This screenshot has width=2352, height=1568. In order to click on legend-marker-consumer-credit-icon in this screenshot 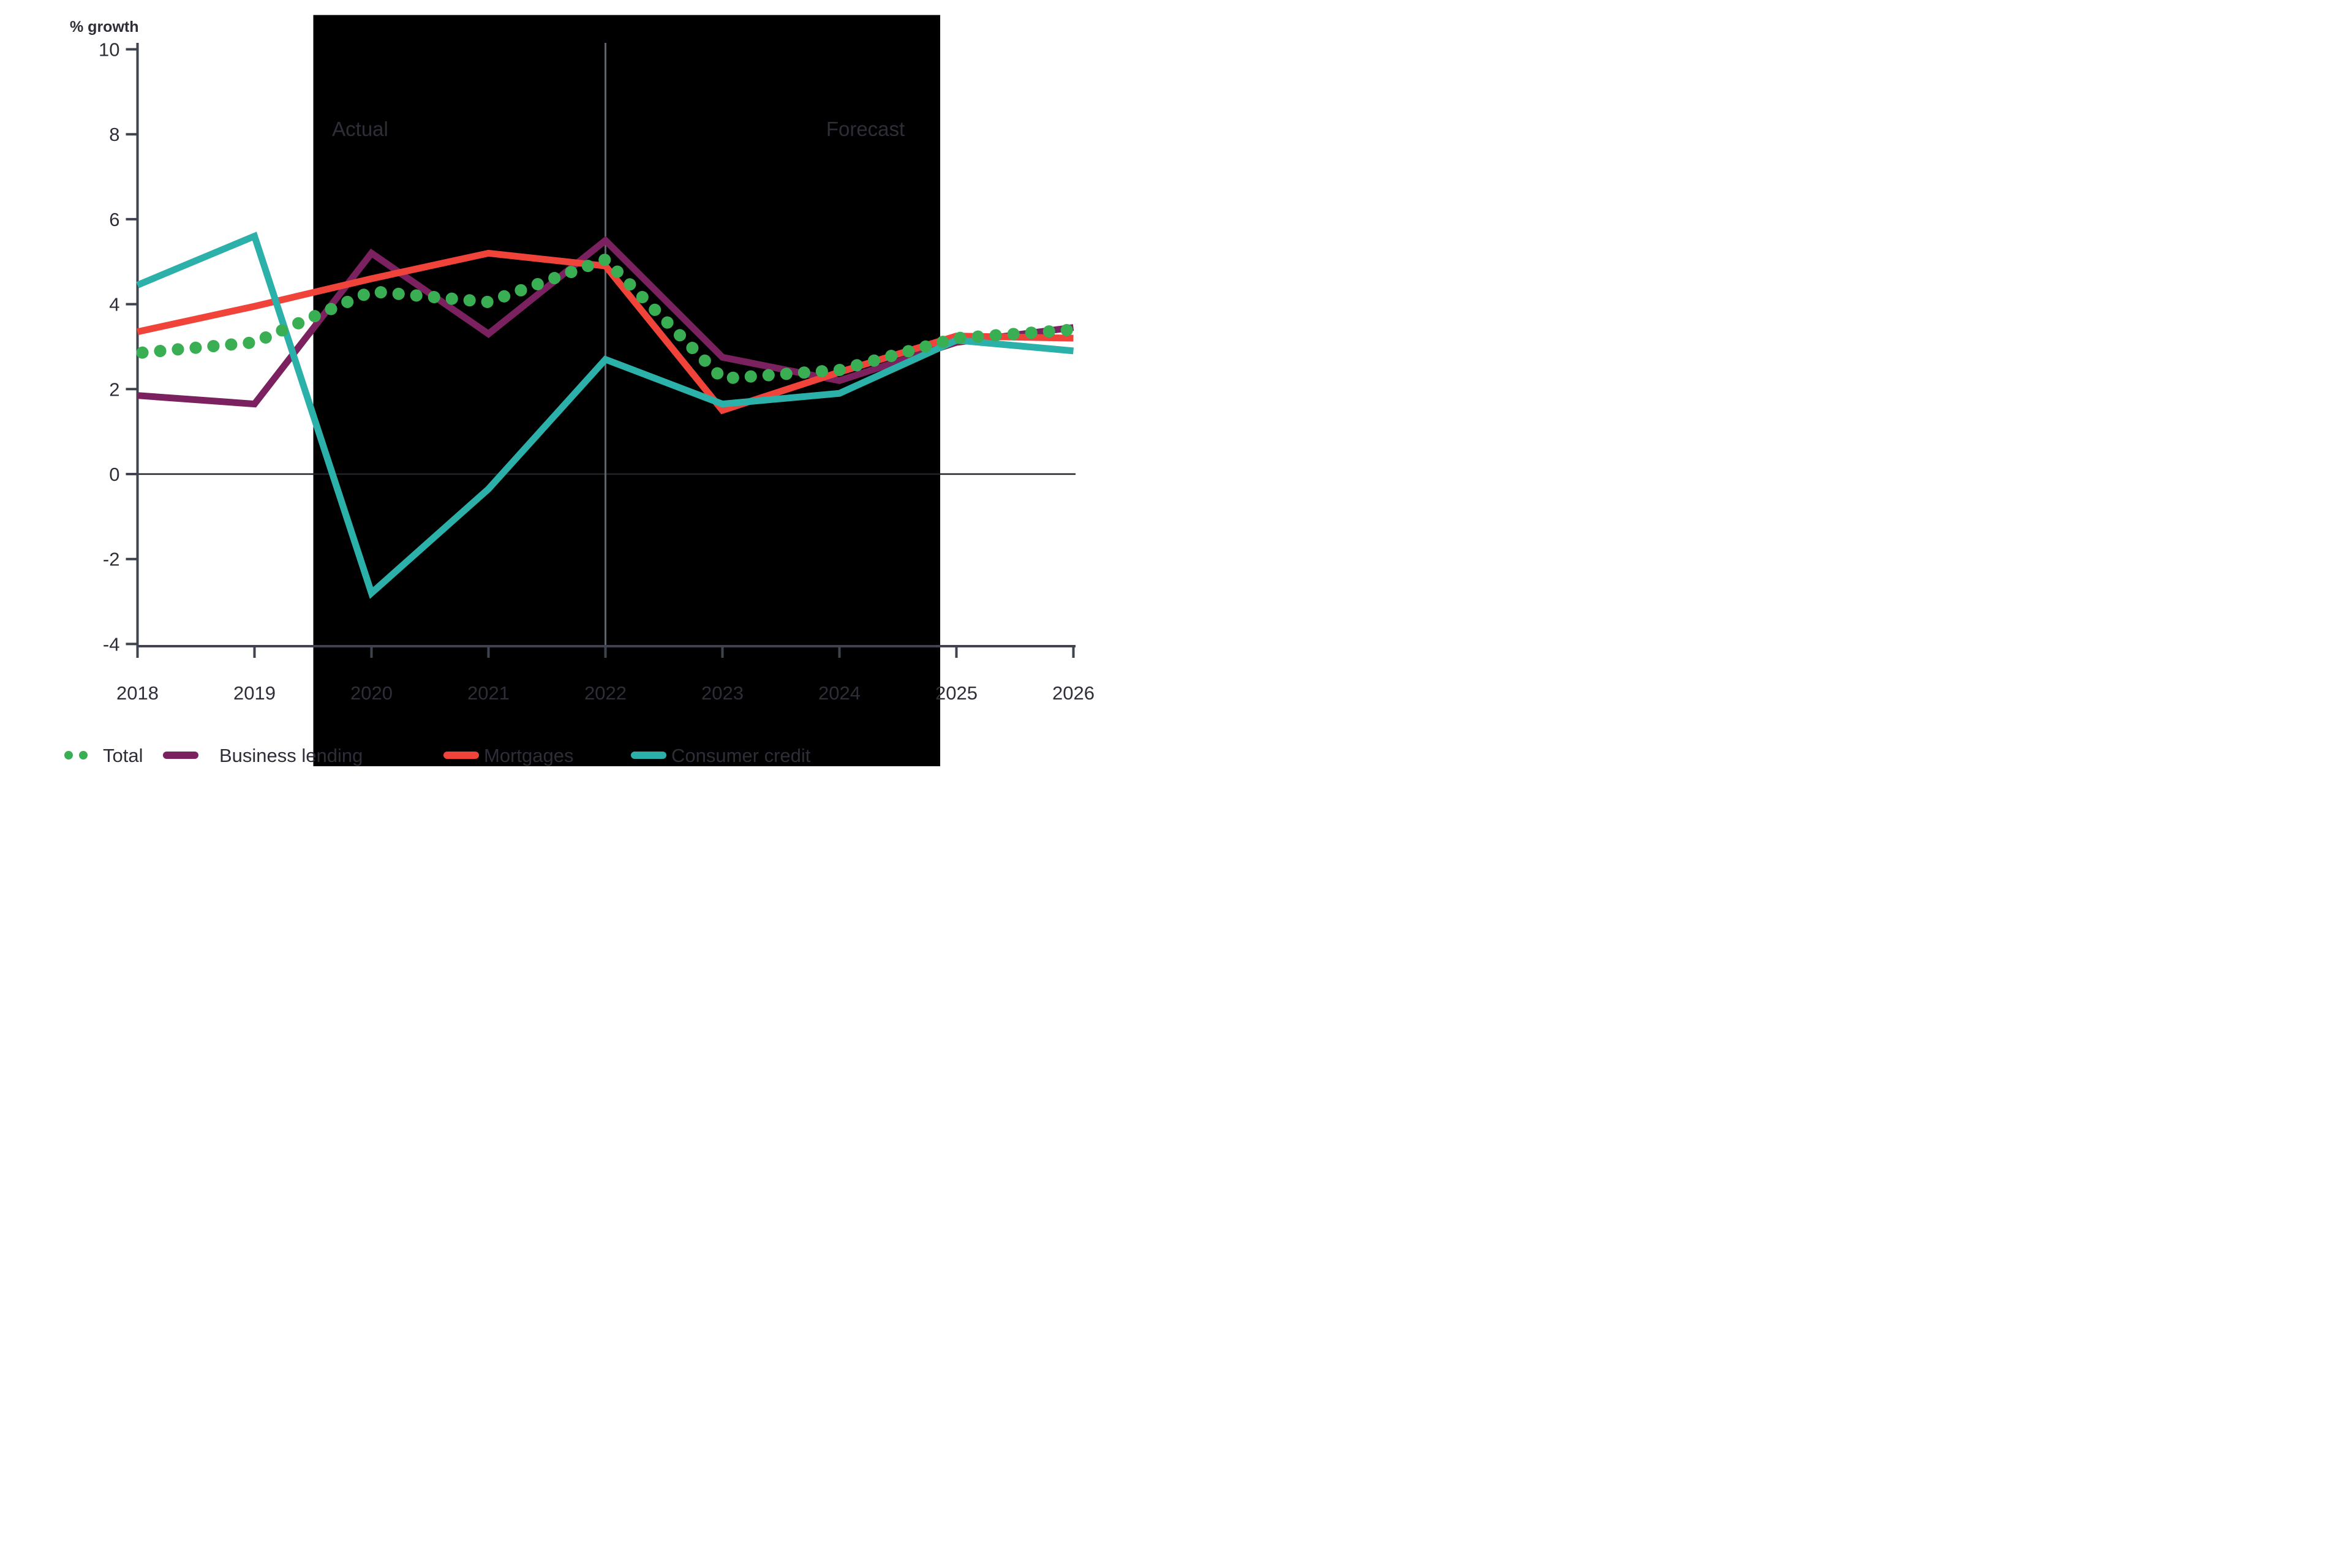, I will do `click(649, 756)`.